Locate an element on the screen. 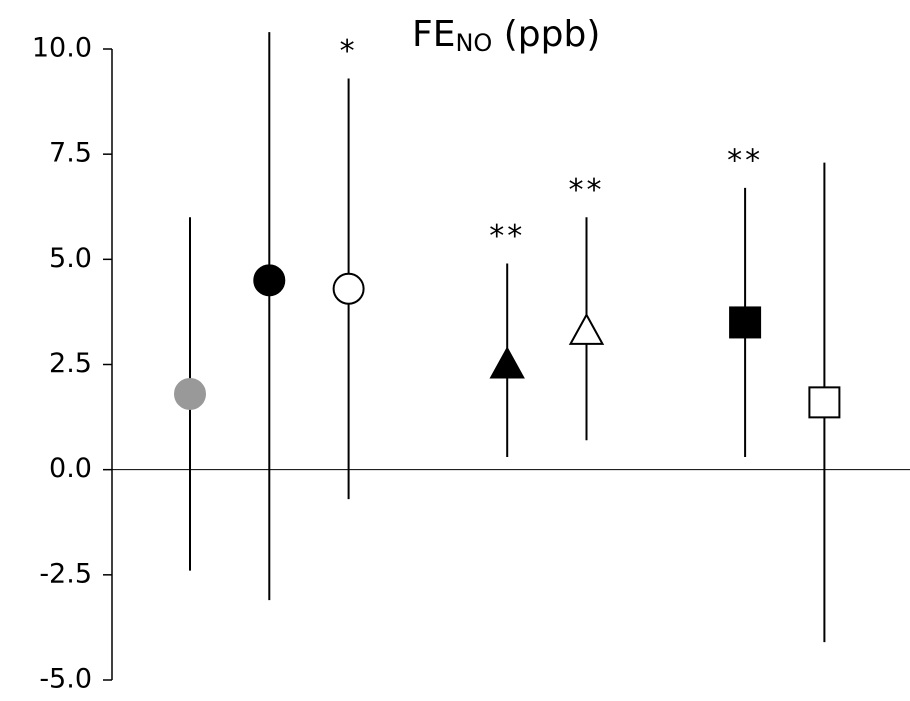 Image resolution: width=910 pixels, height=701 pixels. y-tick-label: 10.0 is located at coordinates (62, 48).